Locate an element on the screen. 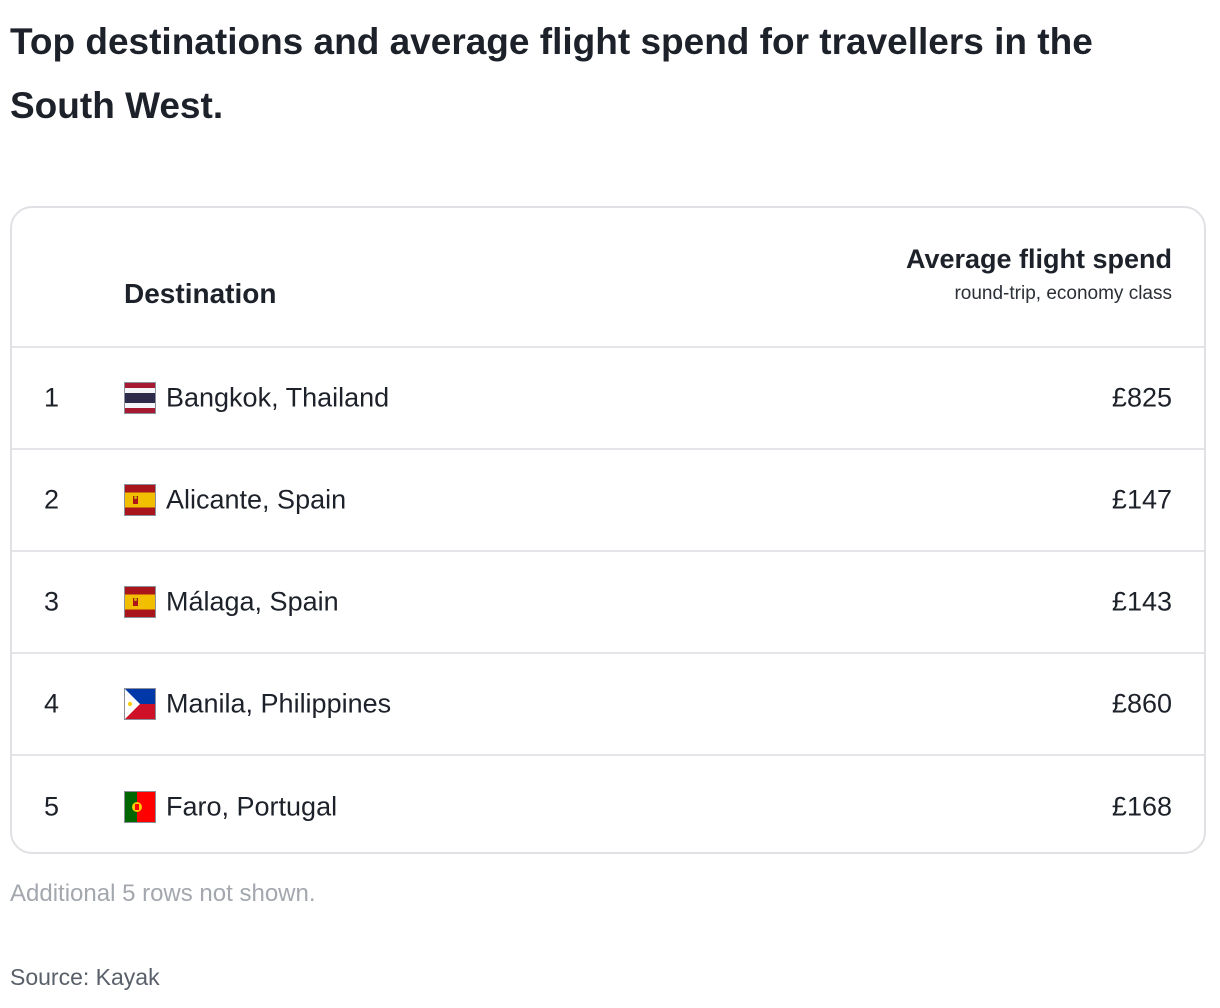 Image resolution: width=1220 pixels, height=1008 pixels. row-destination: Faro, Portugal is located at coordinates (252, 806).